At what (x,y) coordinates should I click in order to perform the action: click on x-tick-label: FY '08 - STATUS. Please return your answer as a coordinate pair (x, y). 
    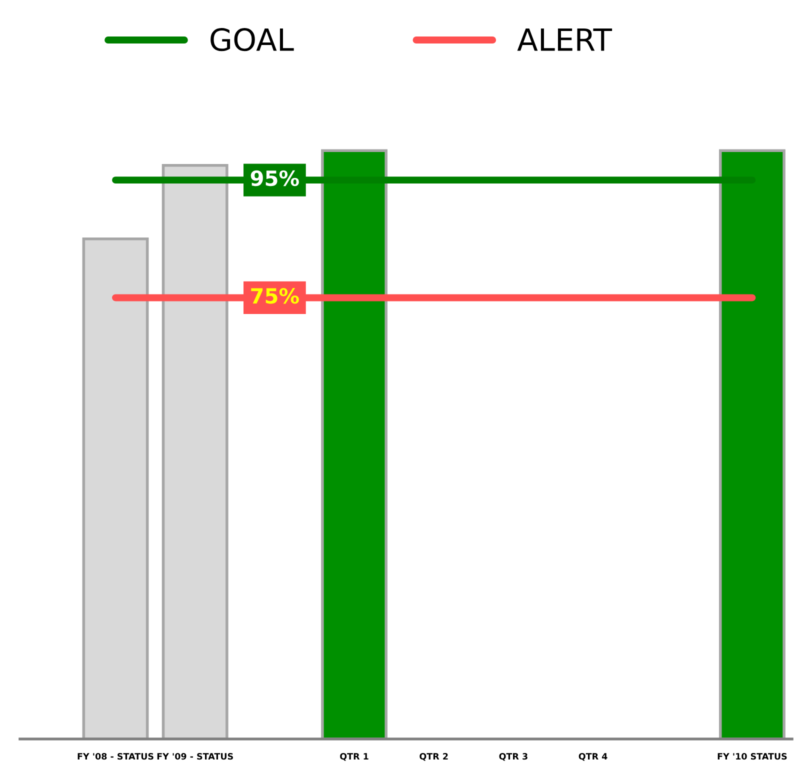
    Looking at the image, I should click on (116, 756).